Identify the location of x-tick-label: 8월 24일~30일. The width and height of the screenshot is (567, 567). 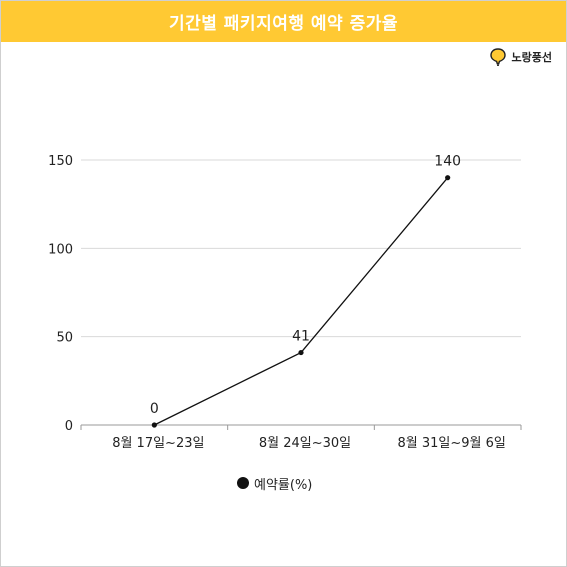
(305, 443).